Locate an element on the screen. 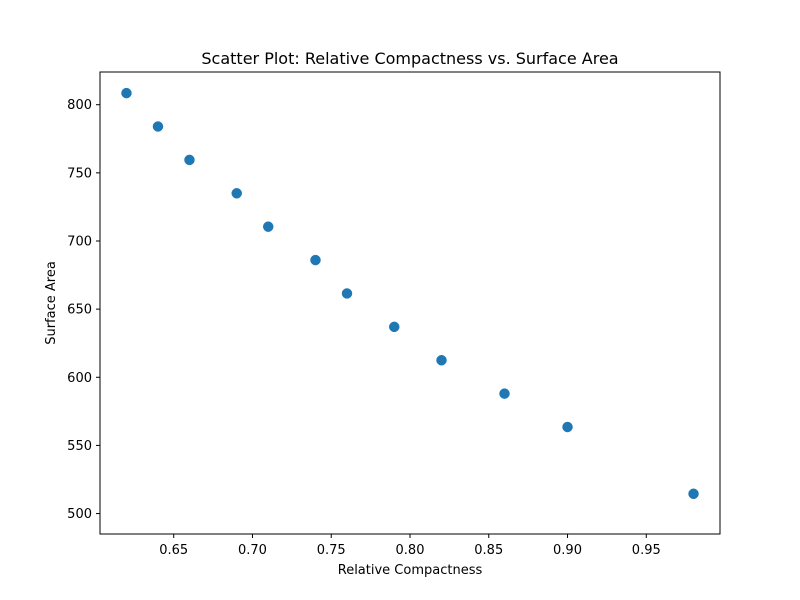 This screenshot has width=800, height=600. y-tick-label: 500 is located at coordinates (79, 514).